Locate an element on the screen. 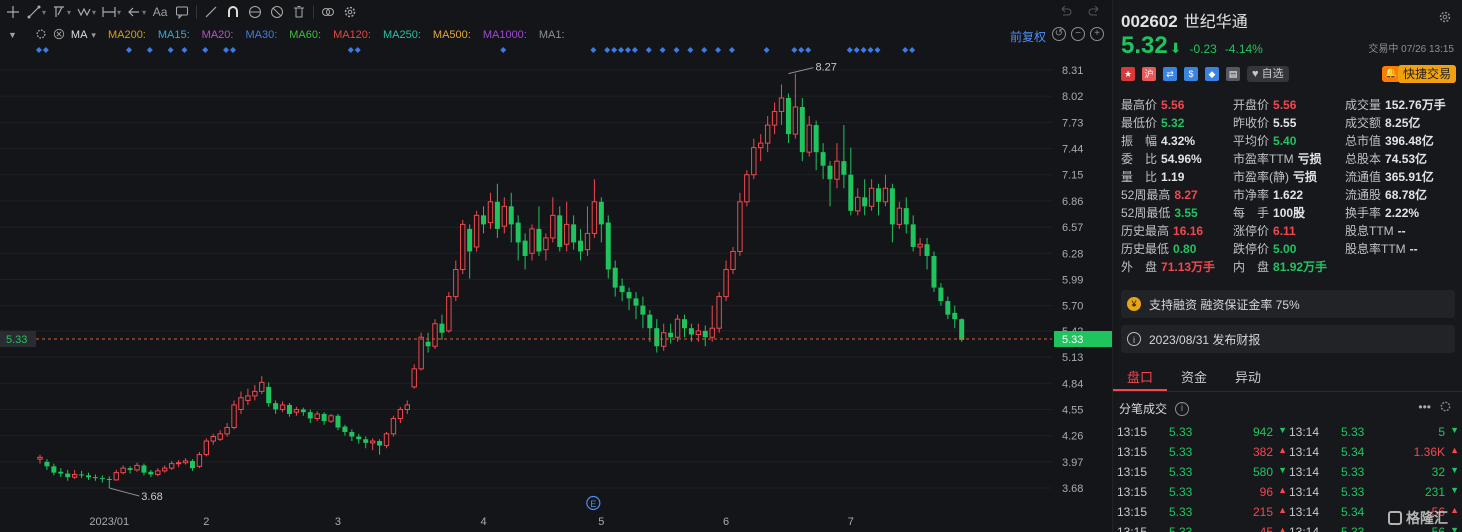  stat-label: 52周最高 is located at coordinates (1146, 195).